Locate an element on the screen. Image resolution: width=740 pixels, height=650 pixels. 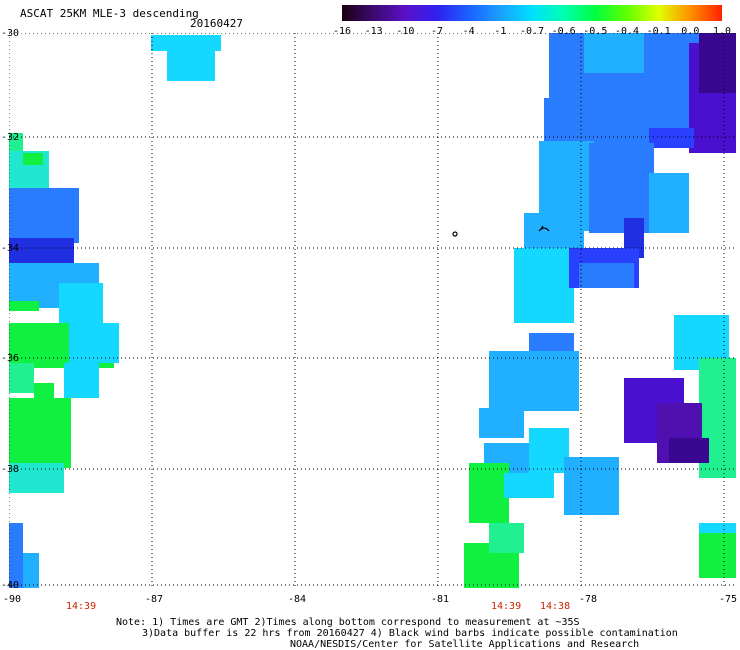
color-scale-tick-label: -10 is located at coordinates (405, 31).